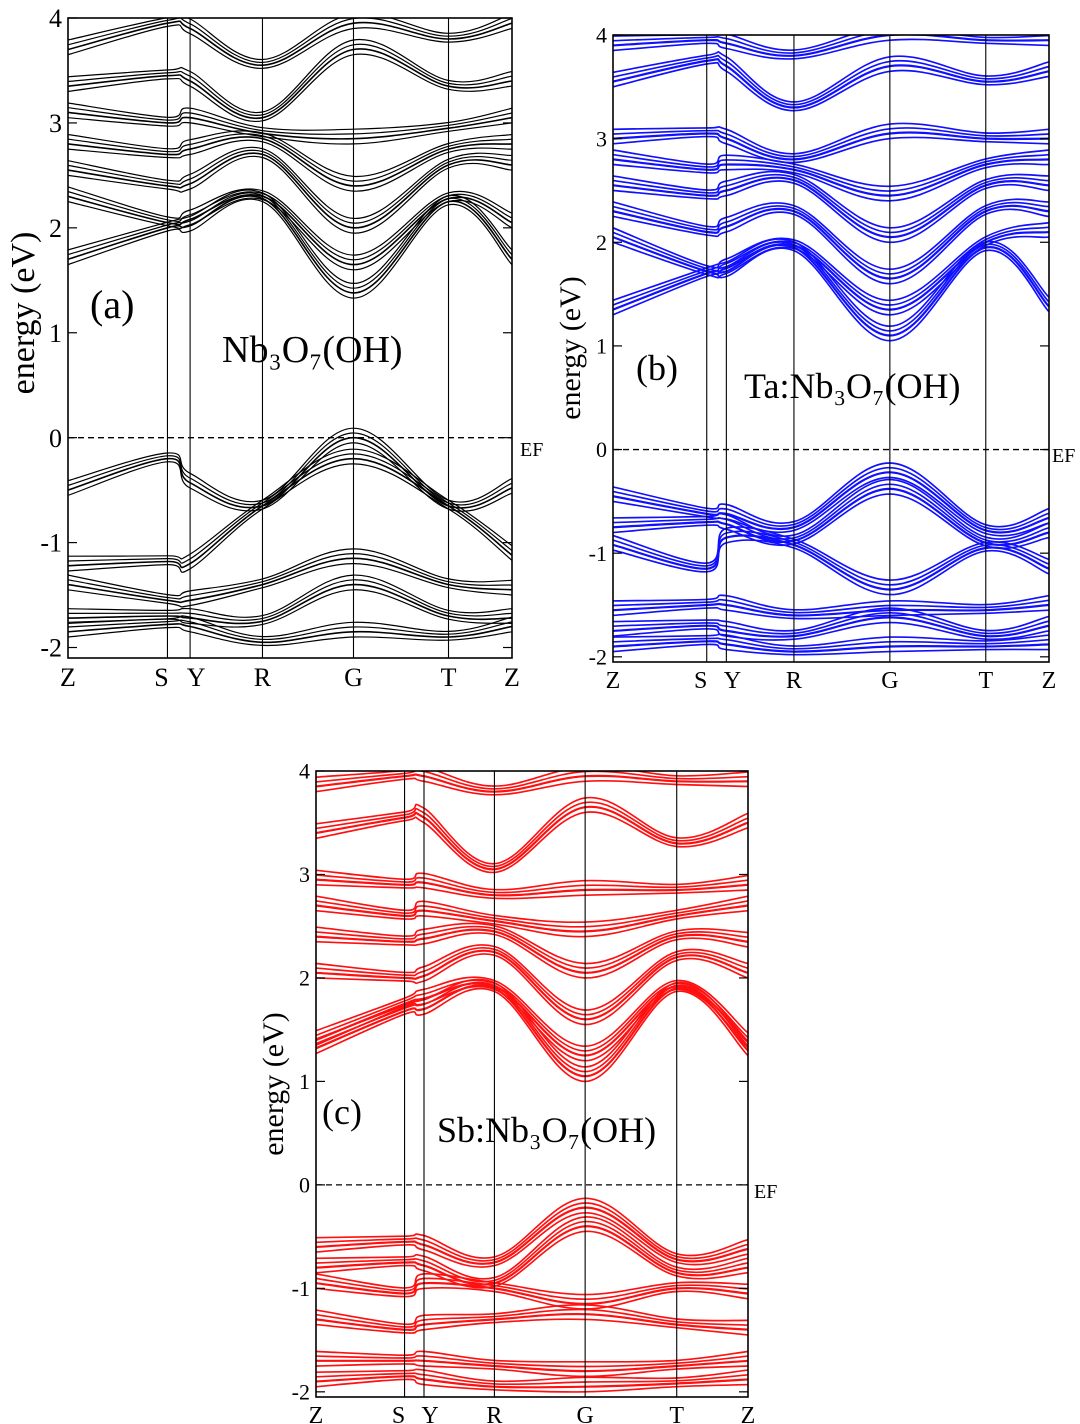 The width and height of the screenshot is (1080, 1424). I want to click on y-axis-label-c: energy (eV), so click(273, 1084).